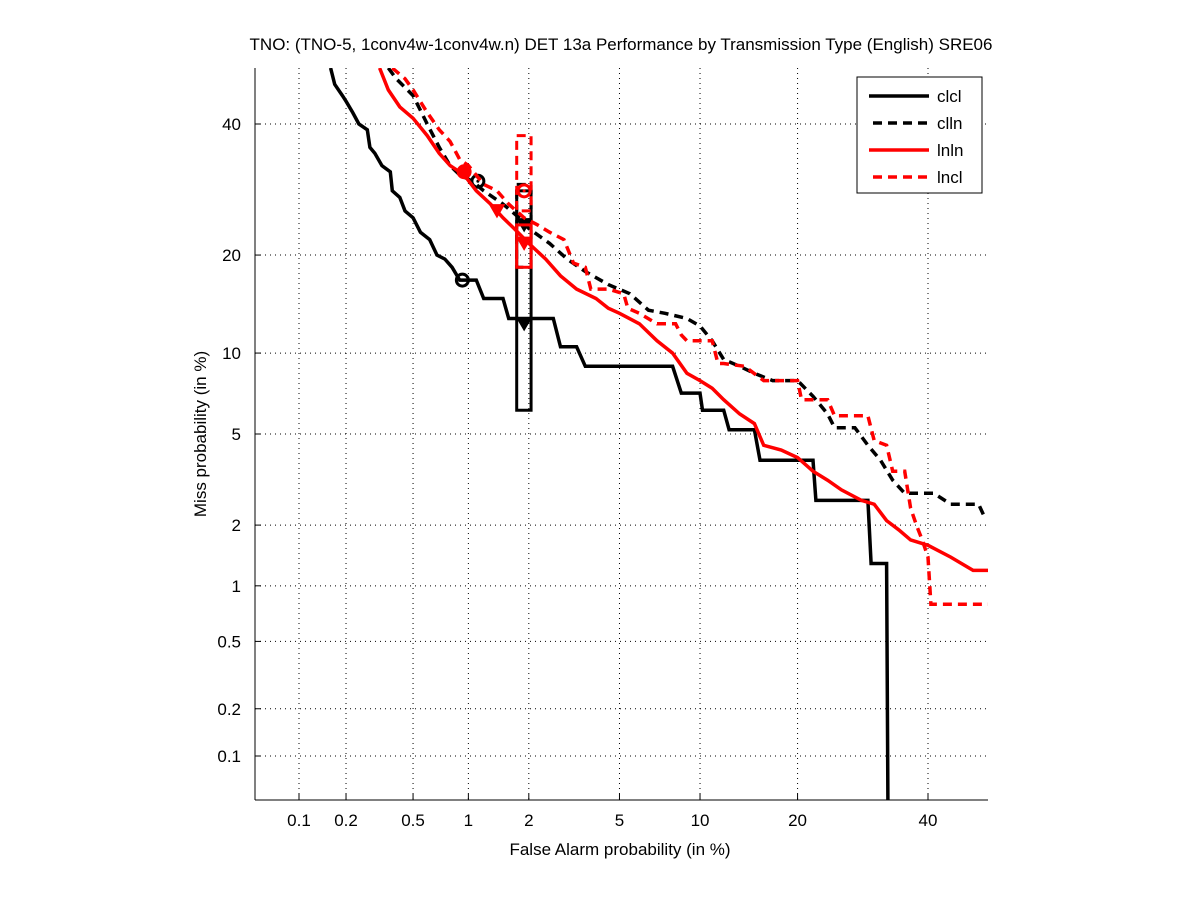 This screenshot has width=1201, height=900. What do you see at coordinates (619, 820) in the screenshot?
I see `x-tick-label: 5` at bounding box center [619, 820].